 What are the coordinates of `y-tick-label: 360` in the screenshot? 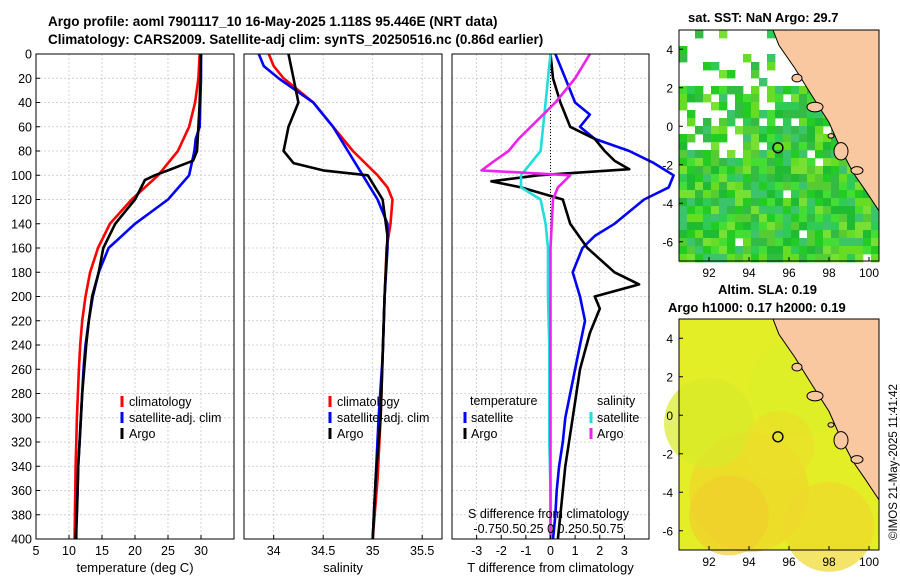 It's located at (21, 491).